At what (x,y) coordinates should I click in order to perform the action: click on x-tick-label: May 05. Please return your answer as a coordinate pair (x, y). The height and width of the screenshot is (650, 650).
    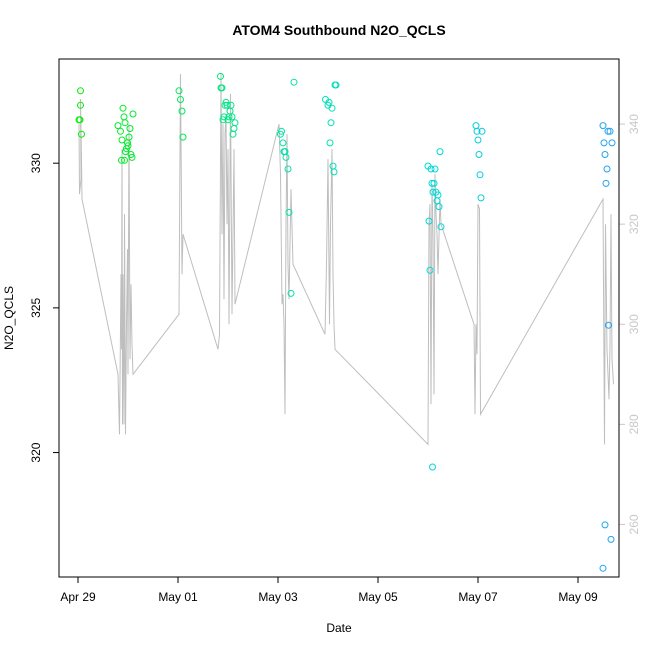
    Looking at the image, I should click on (378, 597).